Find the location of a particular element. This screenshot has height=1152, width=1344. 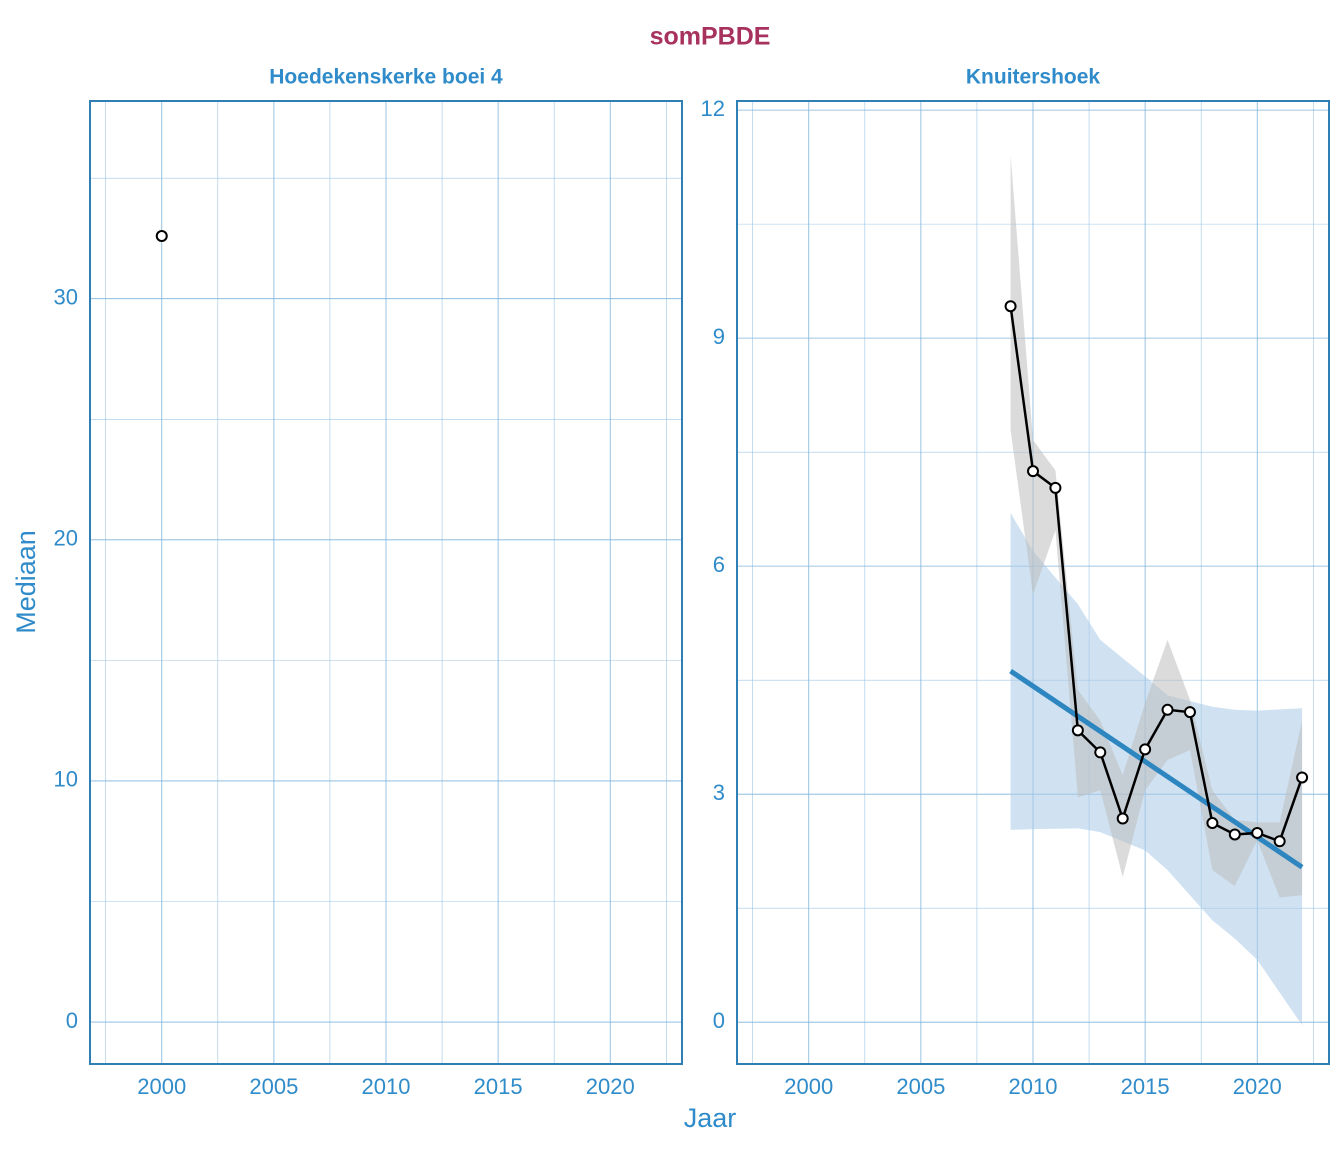

x-axis-label: Jaar is located at coordinates (710, 1118).